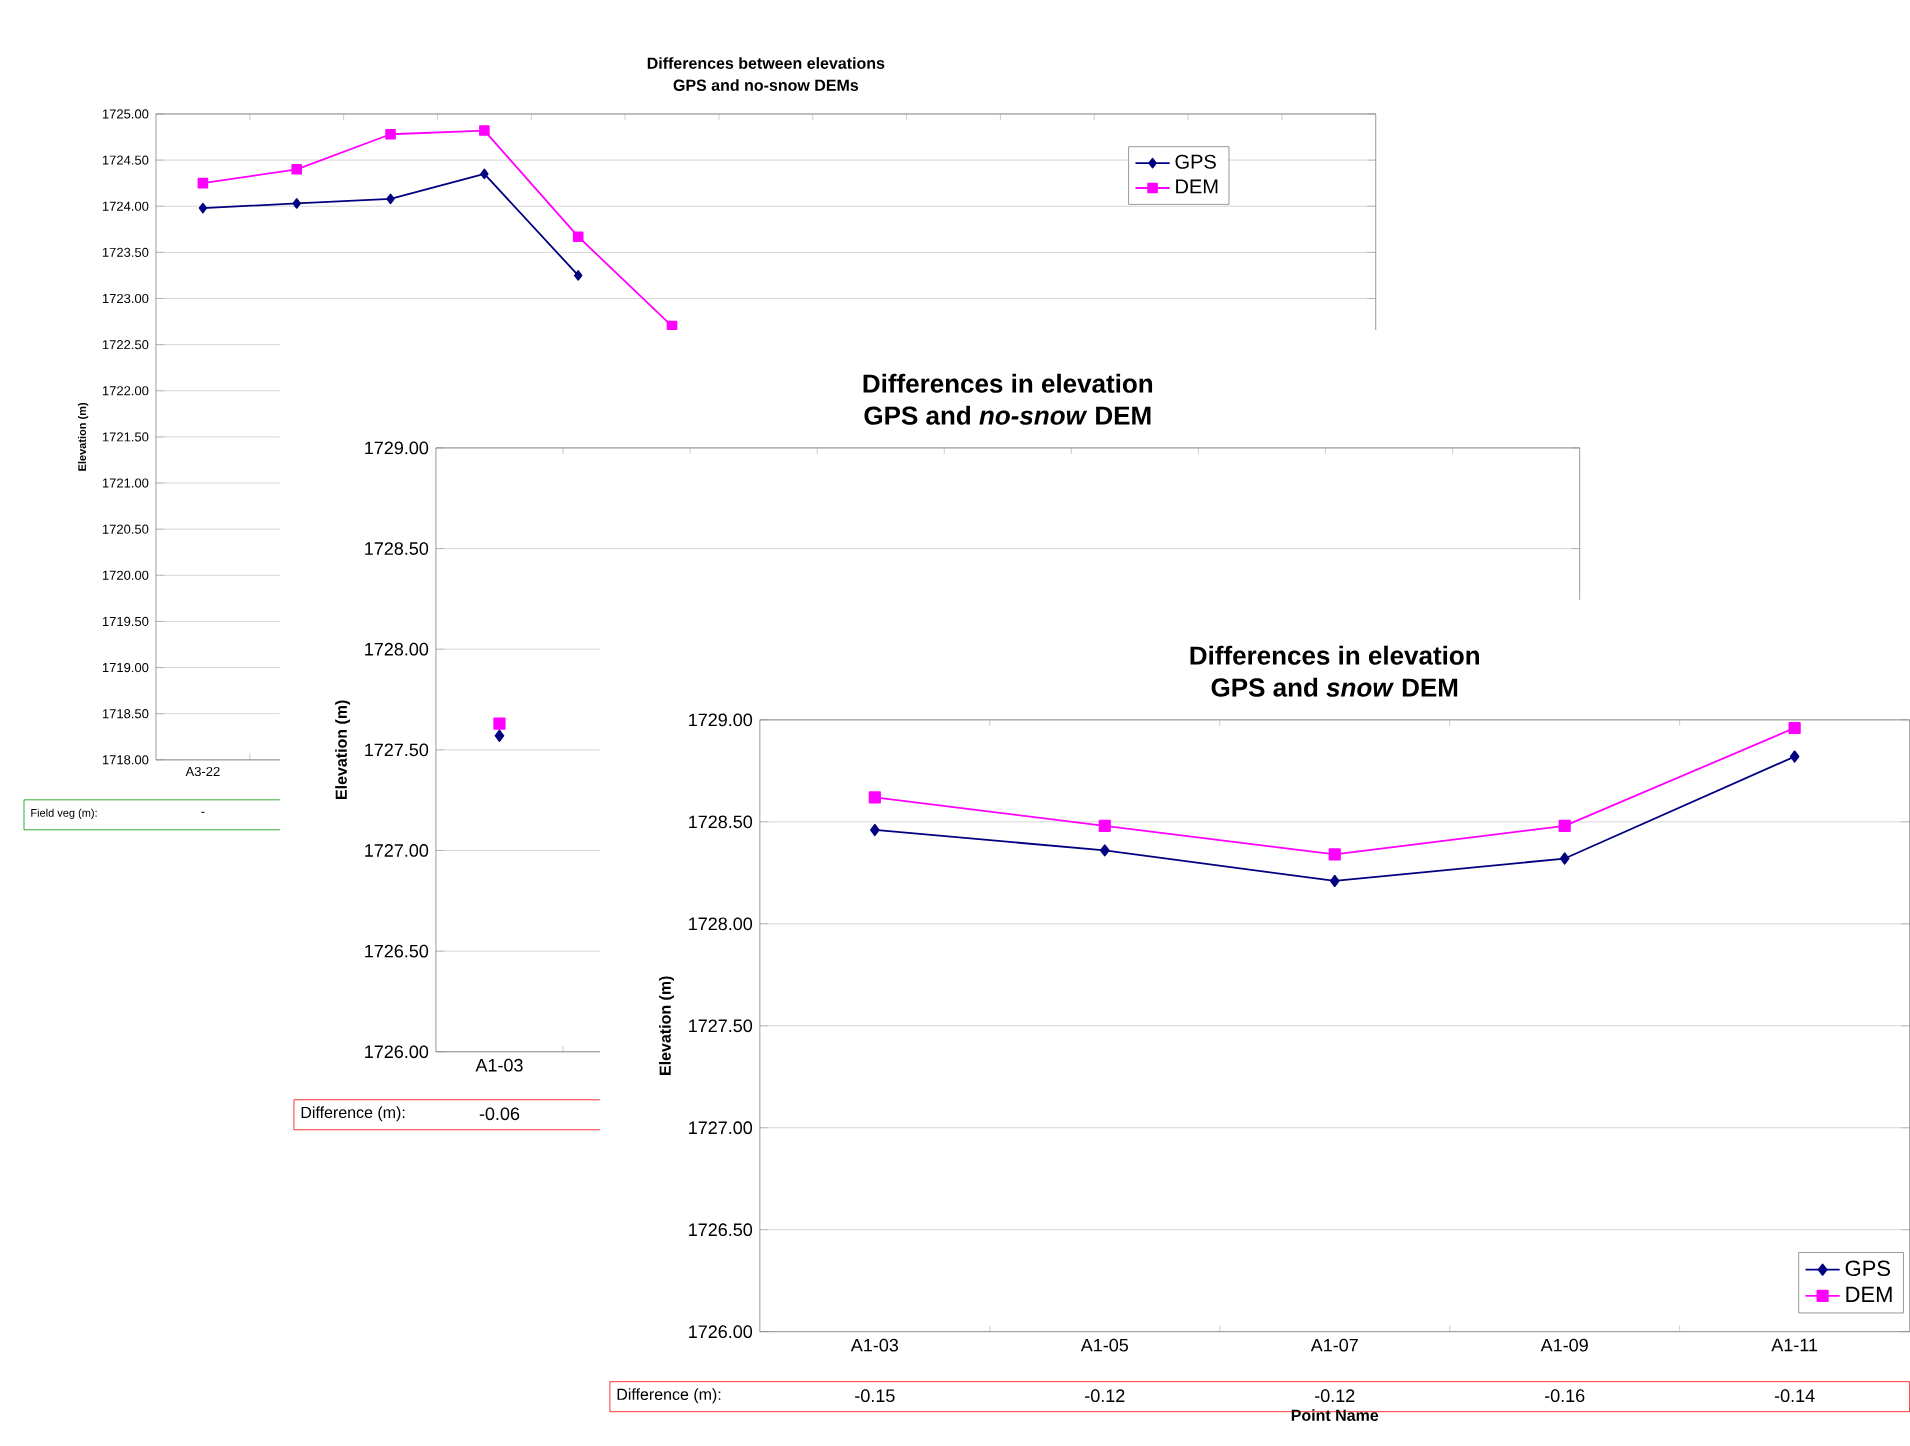  Describe the element at coordinates (1794, 1345) in the screenshot. I see `x-tick-label: A1-11` at that location.